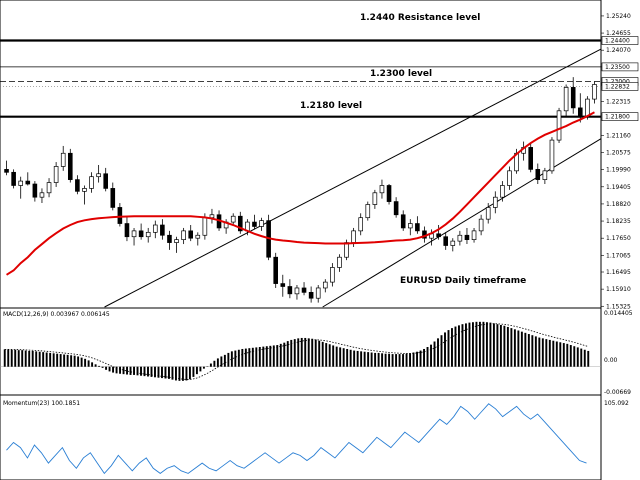  What do you see at coordinates (618, 255) in the screenshot?
I see `price-axis-tick-label: 1.17065` at bounding box center [618, 255].